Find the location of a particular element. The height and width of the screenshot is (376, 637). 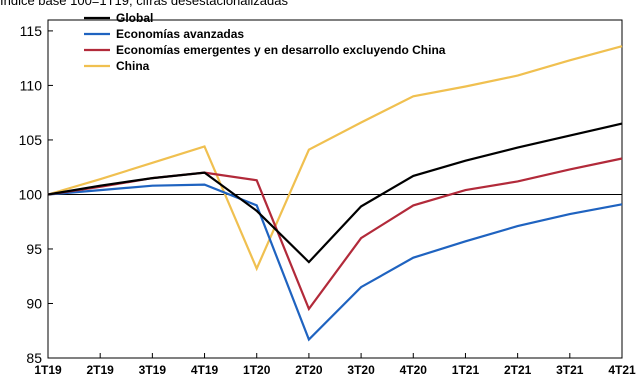

y-tick-label: 105 is located at coordinates (31, 140).